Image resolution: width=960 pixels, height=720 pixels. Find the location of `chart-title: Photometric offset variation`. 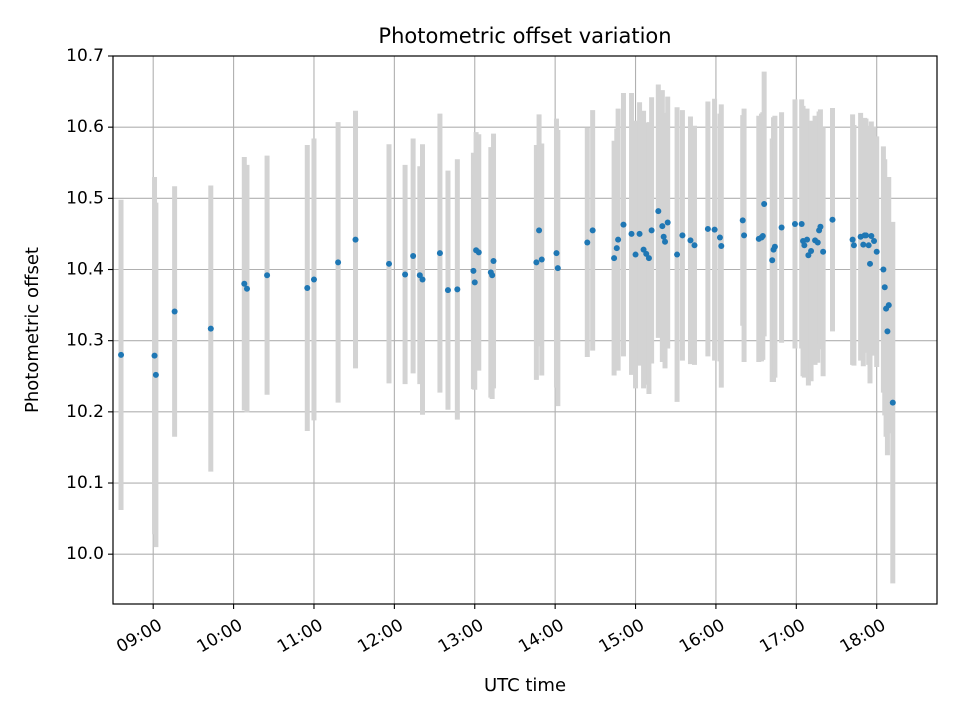

chart-title: Photometric offset variation is located at coordinates (524, 36).